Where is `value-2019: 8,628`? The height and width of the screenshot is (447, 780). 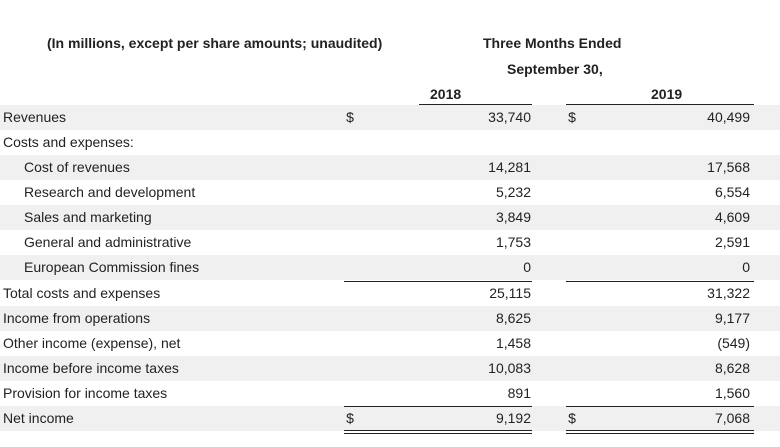
value-2019: 8,628 is located at coordinates (732, 368).